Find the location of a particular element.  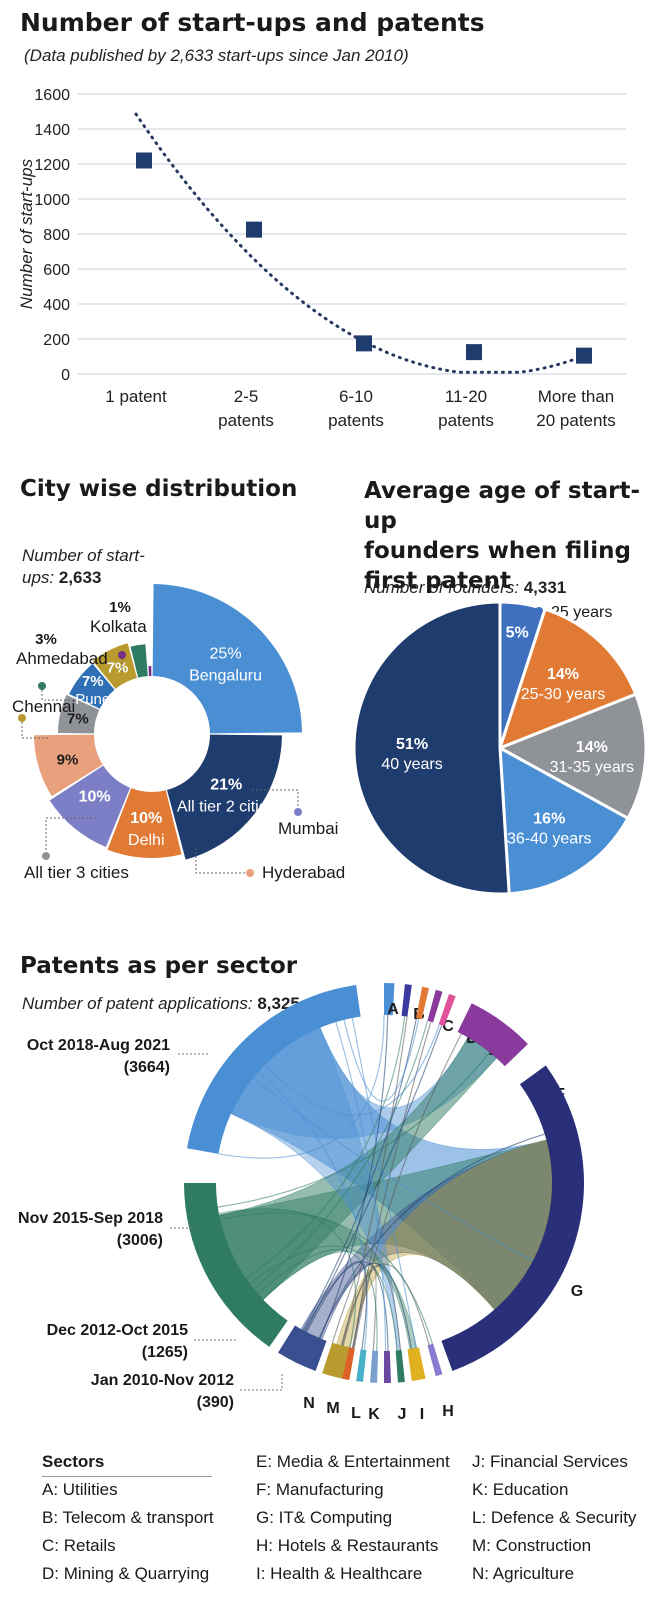

period-count: (1265) is located at coordinates (165, 1352).